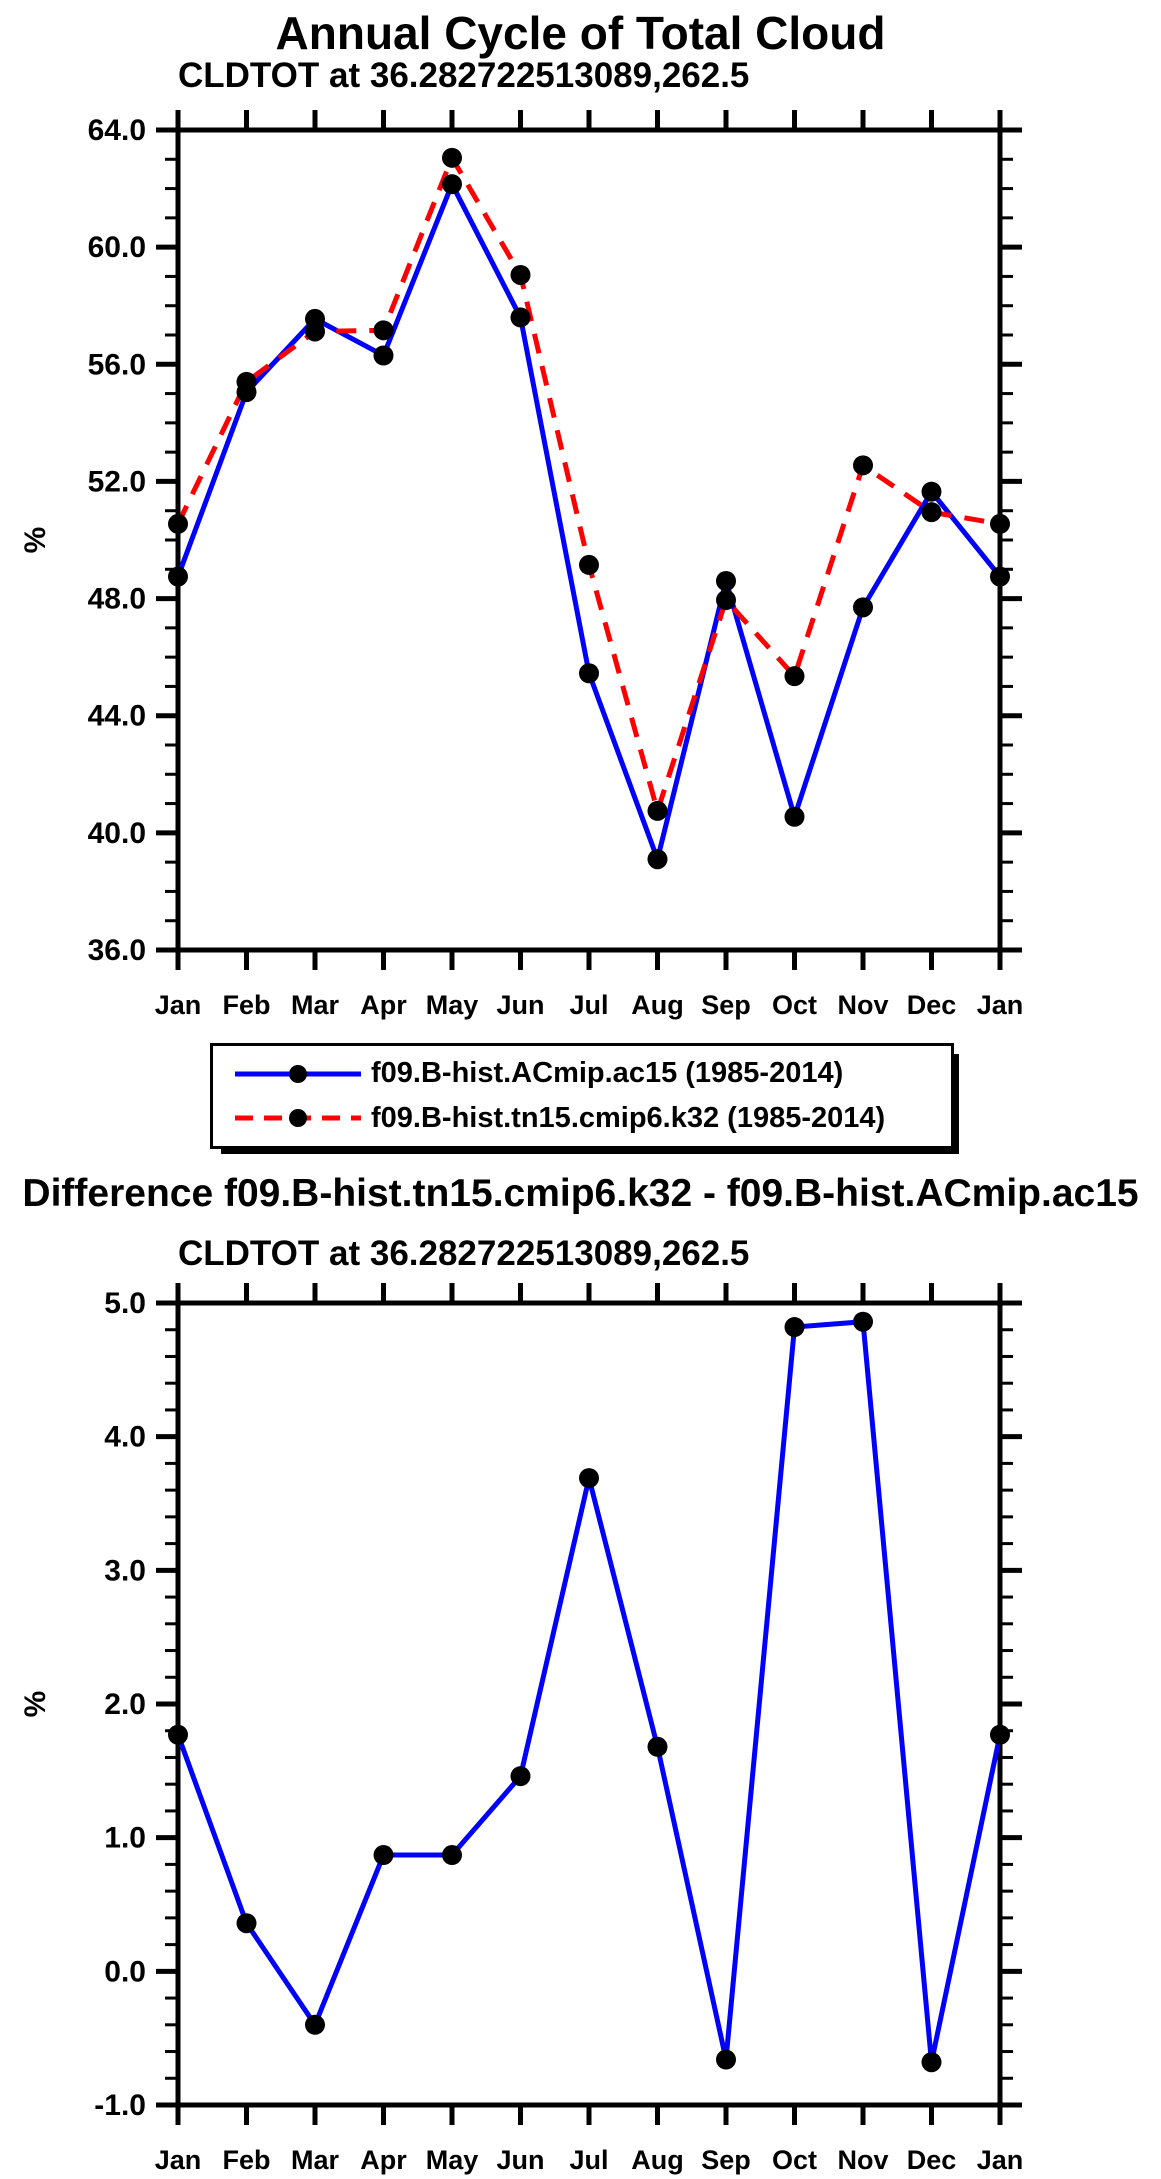 This screenshot has width=1161, height=2179. I want to click on y-tick-label: 40.0, so click(117, 833).